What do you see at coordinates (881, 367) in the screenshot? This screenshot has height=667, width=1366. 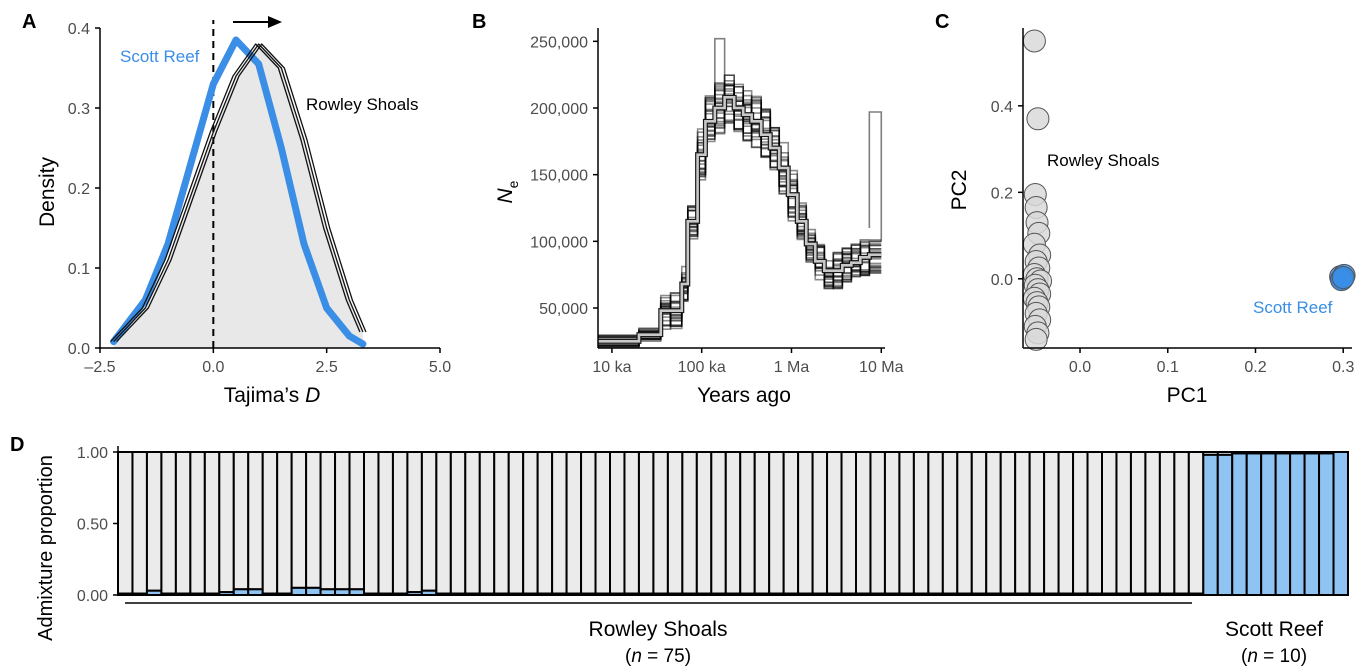 I see `b-x-tick-label: 10 Ma` at bounding box center [881, 367].